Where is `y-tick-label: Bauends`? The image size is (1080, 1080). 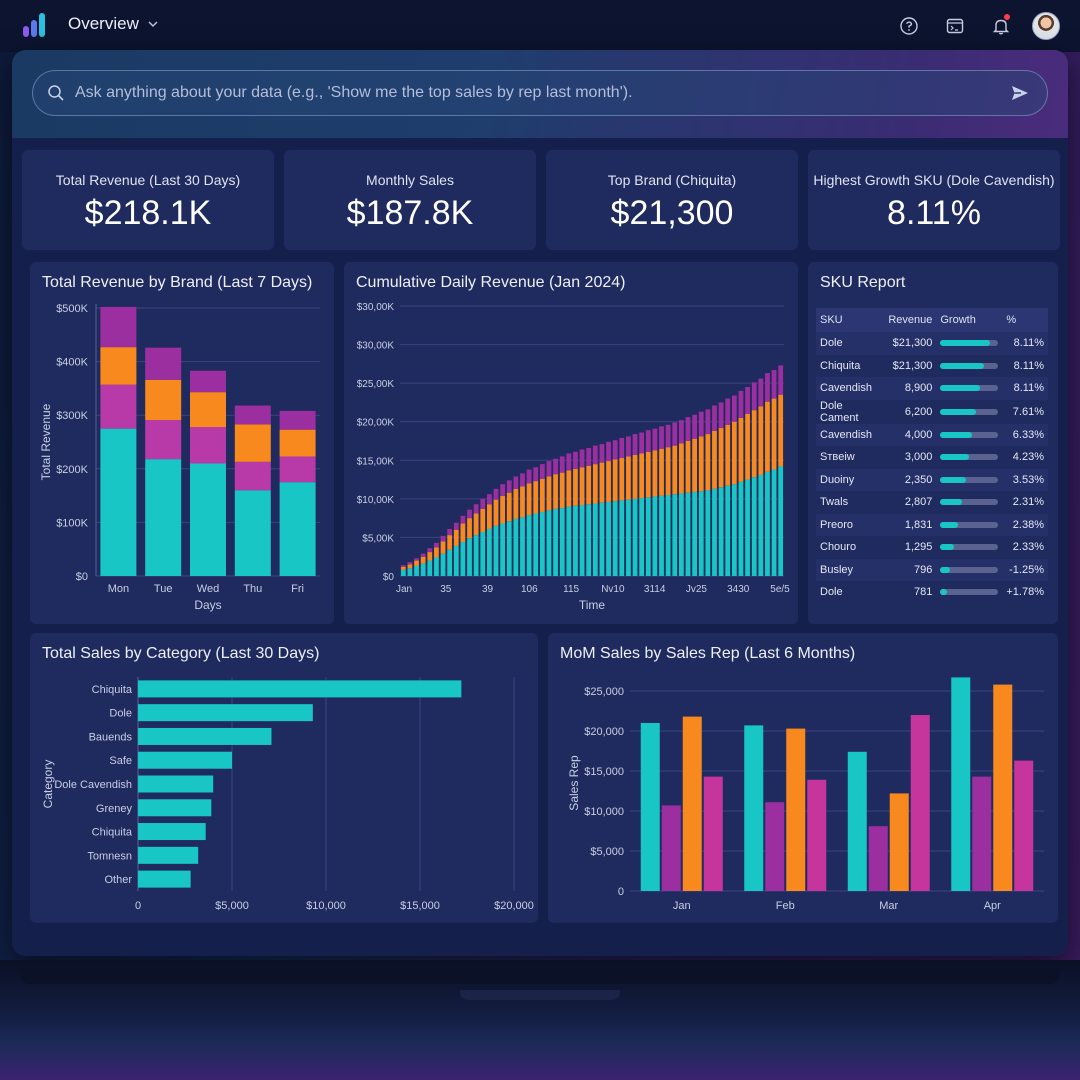 y-tick-label: Bauends is located at coordinates (111, 737).